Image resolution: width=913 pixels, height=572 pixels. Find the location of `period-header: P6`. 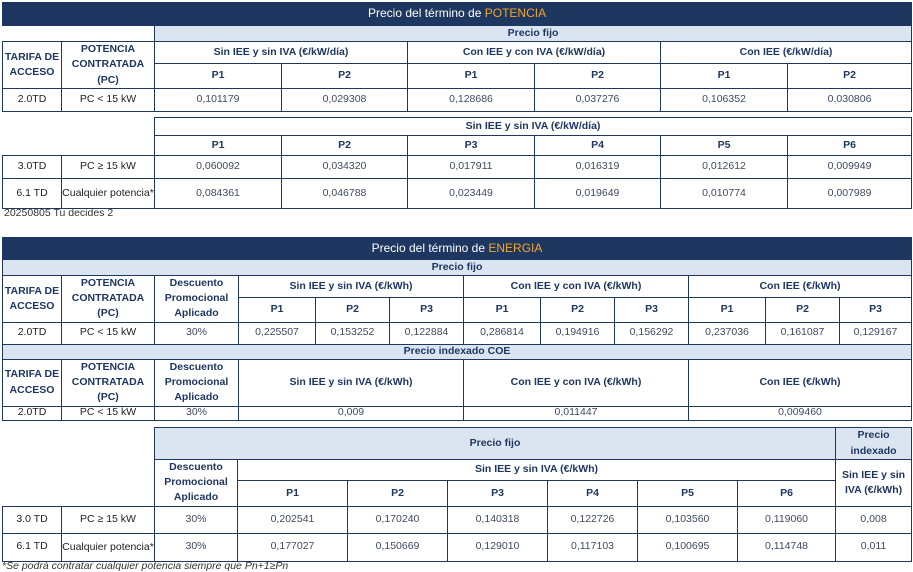

period-header: P6 is located at coordinates (849, 145).